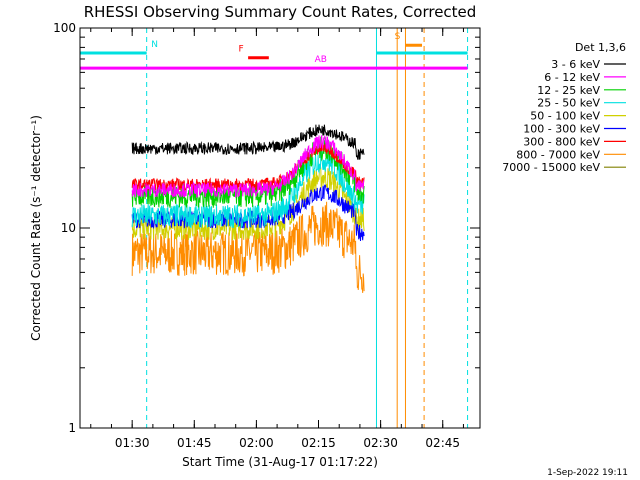 This screenshot has height=480, width=640. I want to click on flag-label-AB: AB, so click(321, 60).